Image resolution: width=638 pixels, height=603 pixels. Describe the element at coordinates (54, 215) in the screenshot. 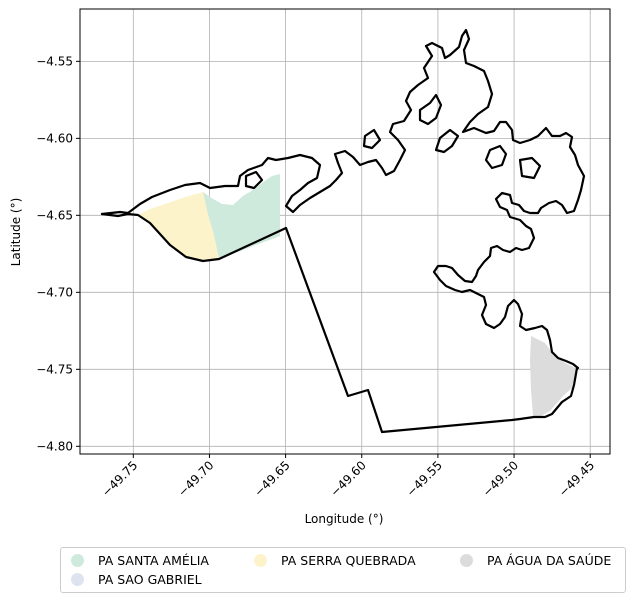

I see `y-tick-label: −4.65` at that location.